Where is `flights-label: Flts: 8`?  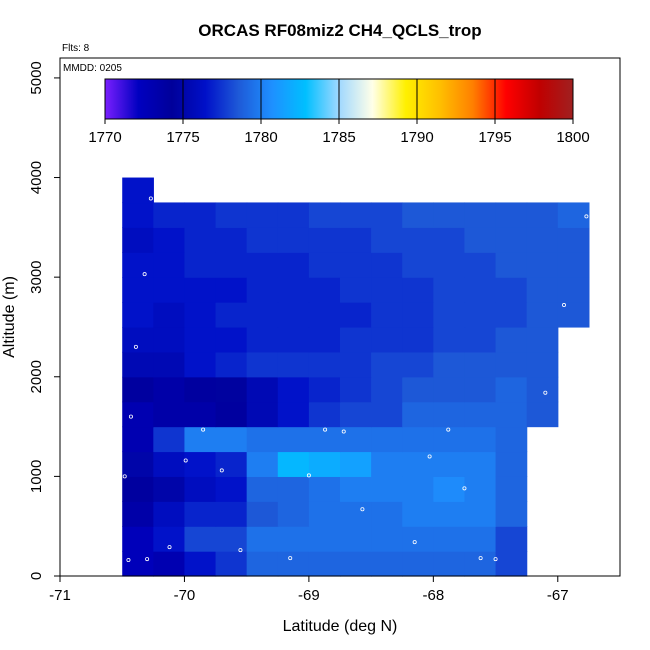 flights-label: Flts: 8 is located at coordinates (76, 48).